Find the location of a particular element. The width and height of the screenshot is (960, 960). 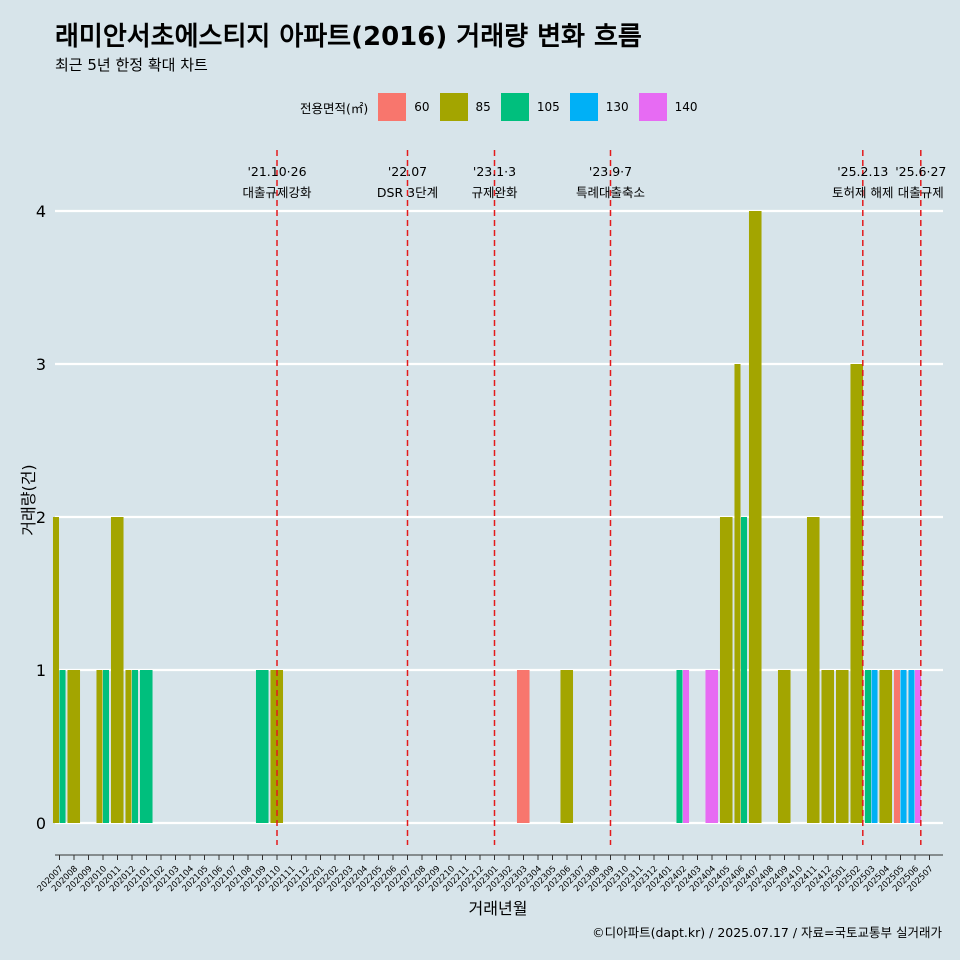

y-tick-label-0: 0 is located at coordinates (41, 823).